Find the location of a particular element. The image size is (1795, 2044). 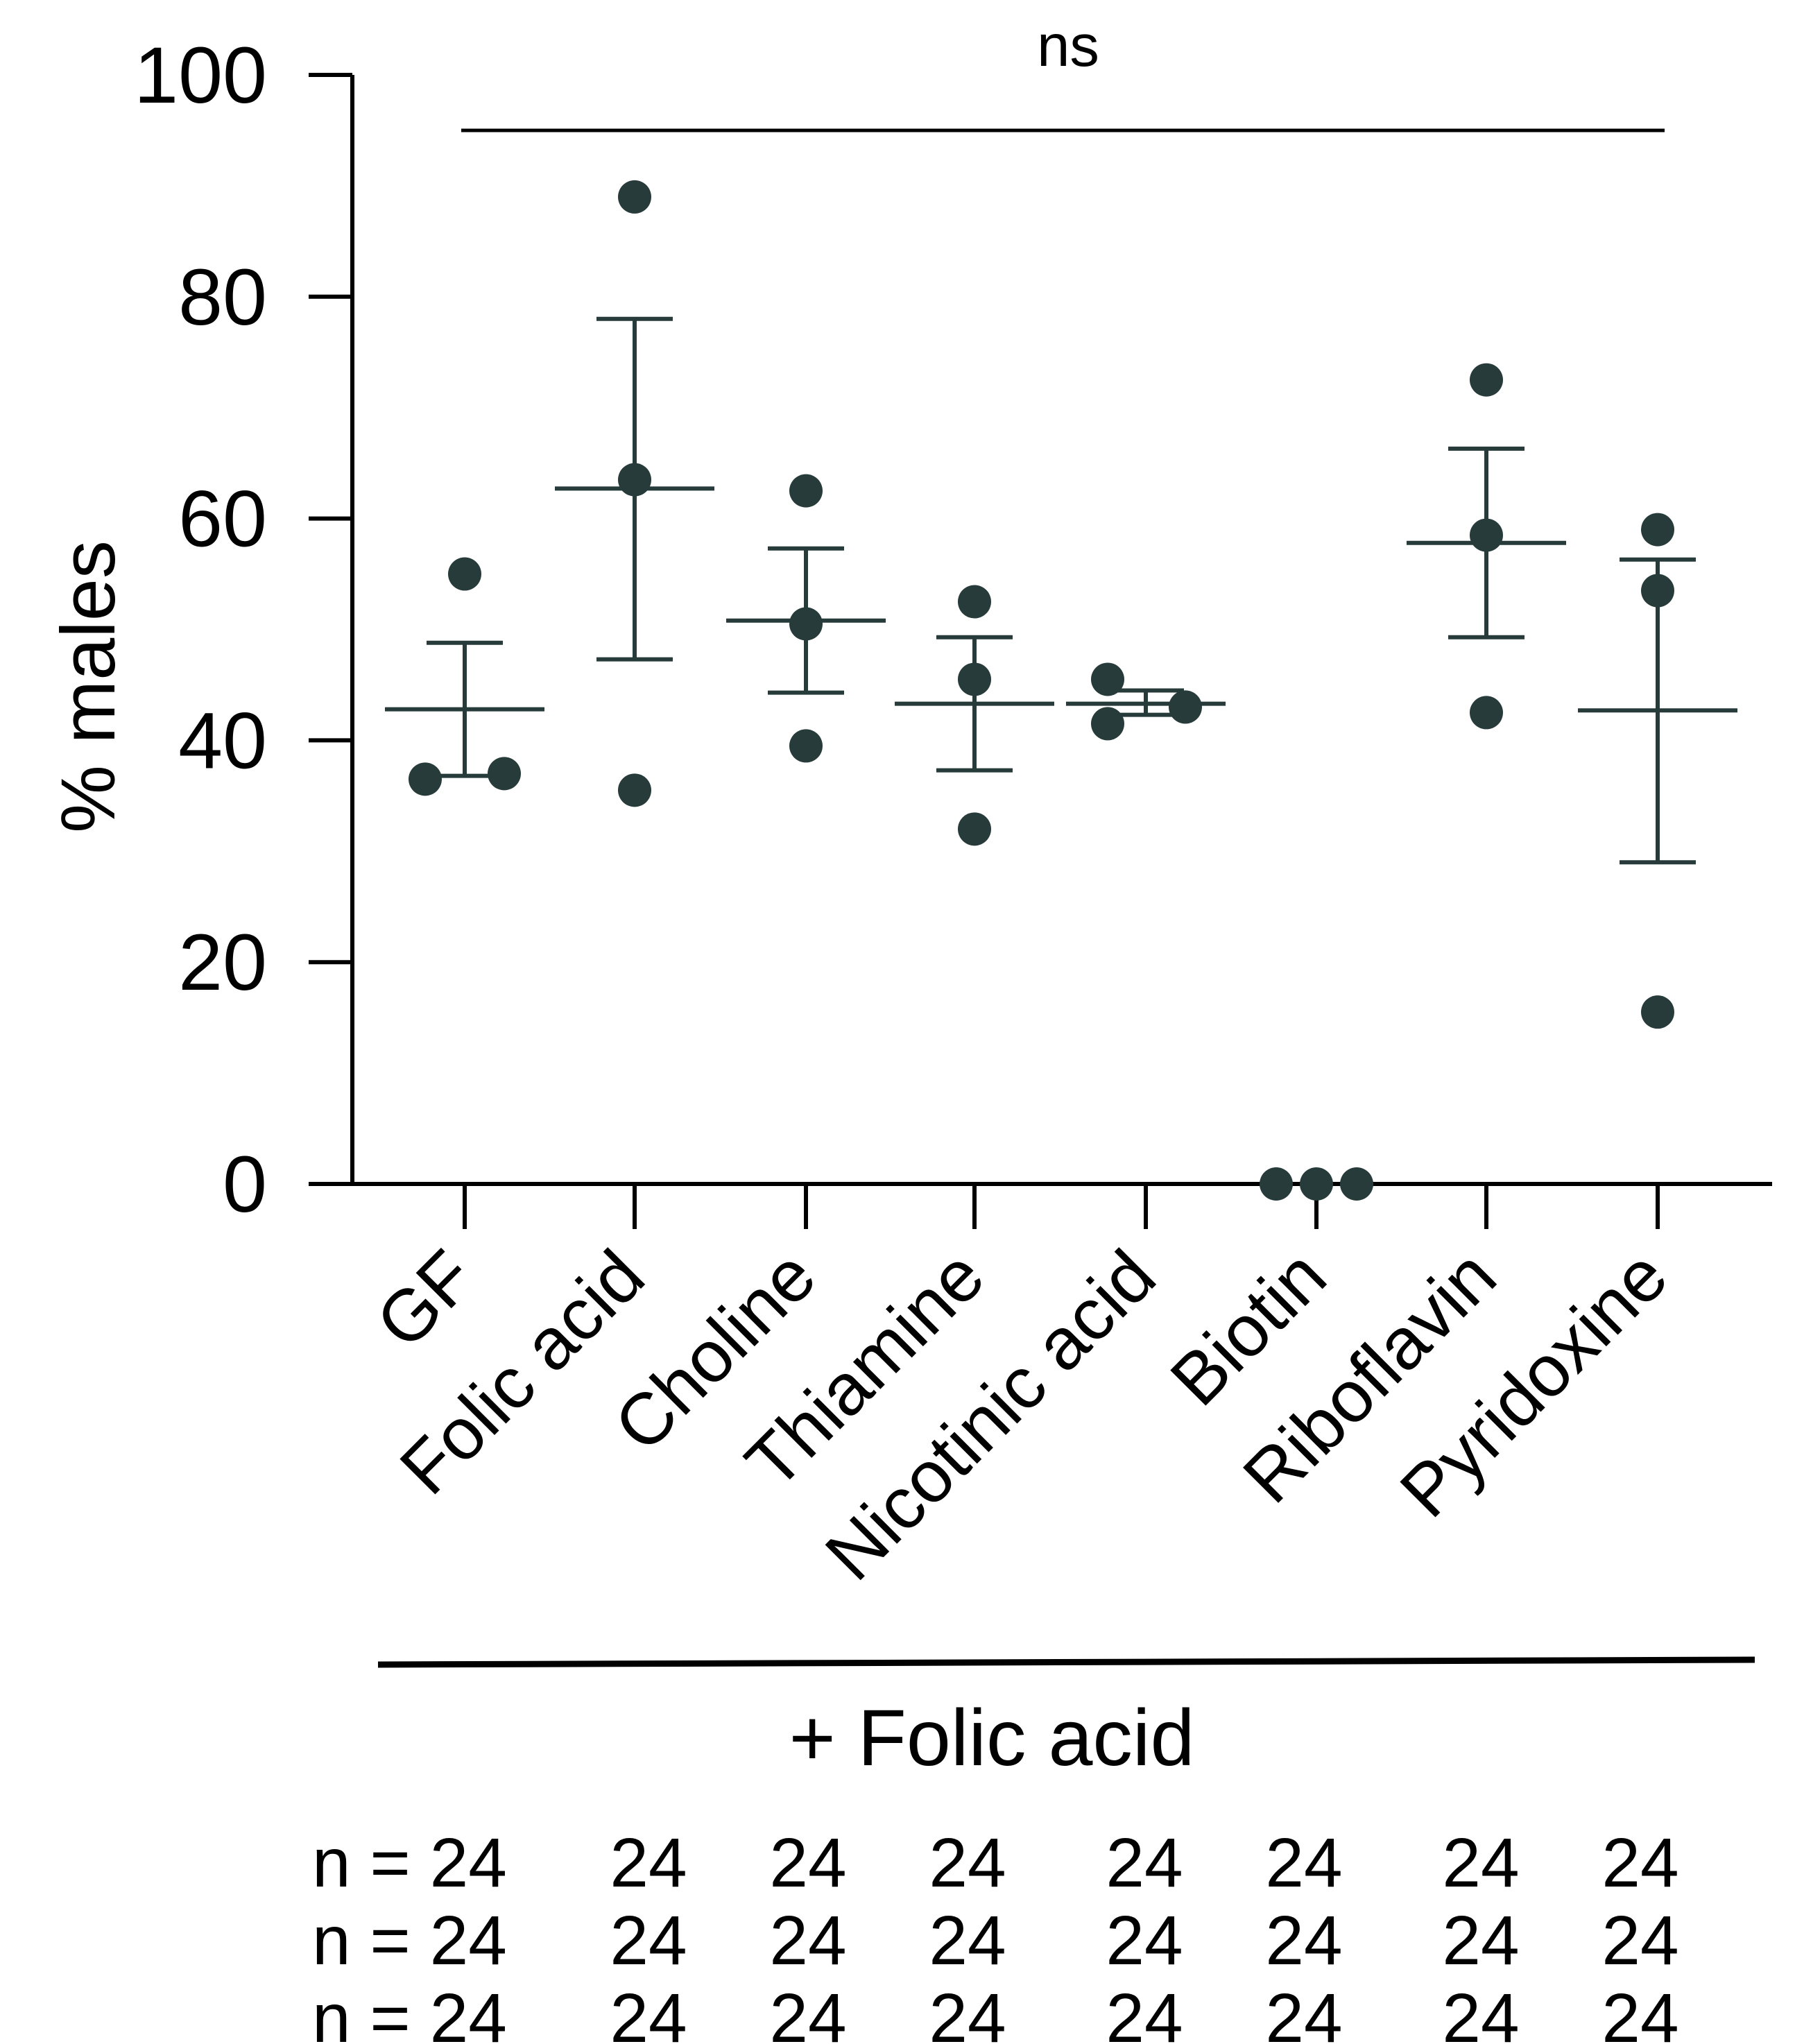

y-tick-label: 100 is located at coordinates (200, 75).